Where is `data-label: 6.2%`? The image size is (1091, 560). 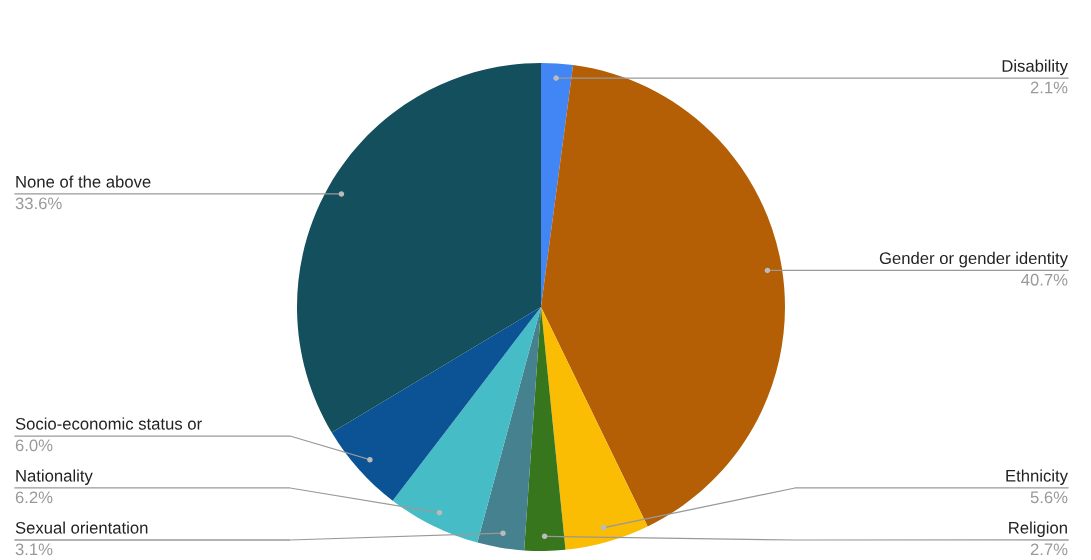
data-label: 6.2% is located at coordinates (34, 497).